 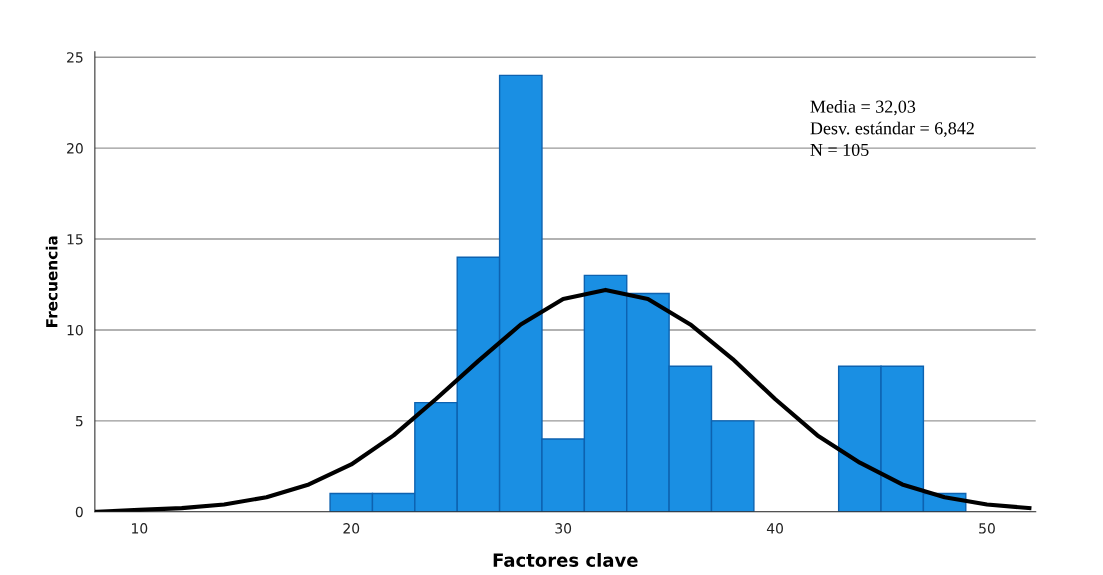 What do you see at coordinates (75, 239) in the screenshot?
I see `y-tick-label: 15` at bounding box center [75, 239].